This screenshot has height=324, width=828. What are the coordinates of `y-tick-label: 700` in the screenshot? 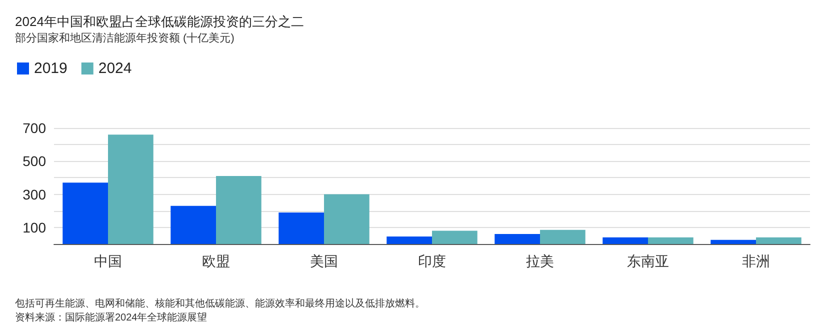 It's located at (34, 128).